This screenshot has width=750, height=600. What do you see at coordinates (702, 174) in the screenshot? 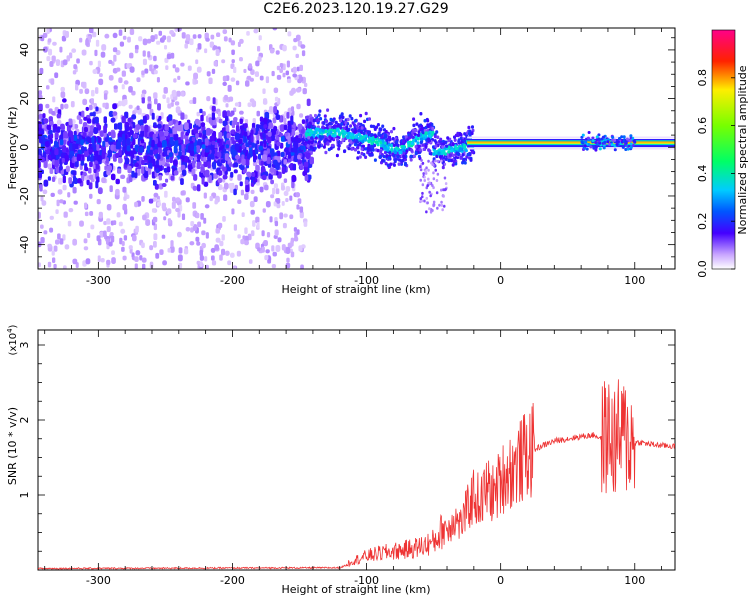
I see `colorbar-tick-label: 0.4` at bounding box center [702, 174].